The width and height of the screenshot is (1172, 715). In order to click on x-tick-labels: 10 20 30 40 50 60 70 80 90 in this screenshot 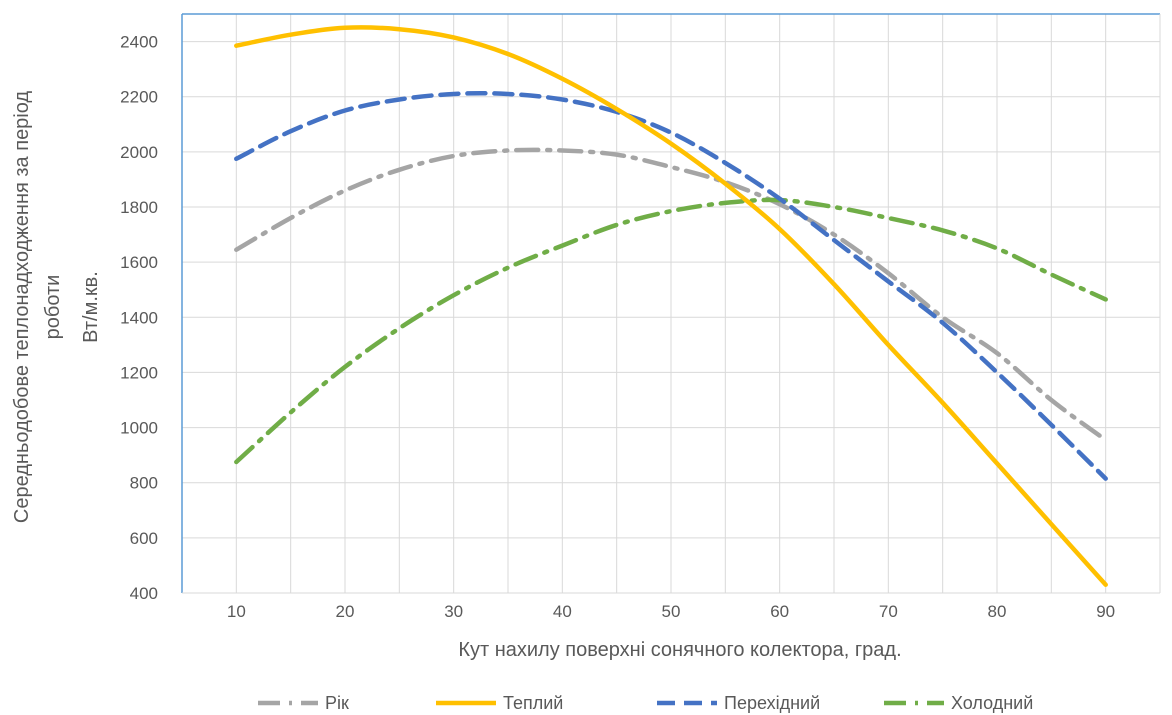, I will do `click(671, 611)`.